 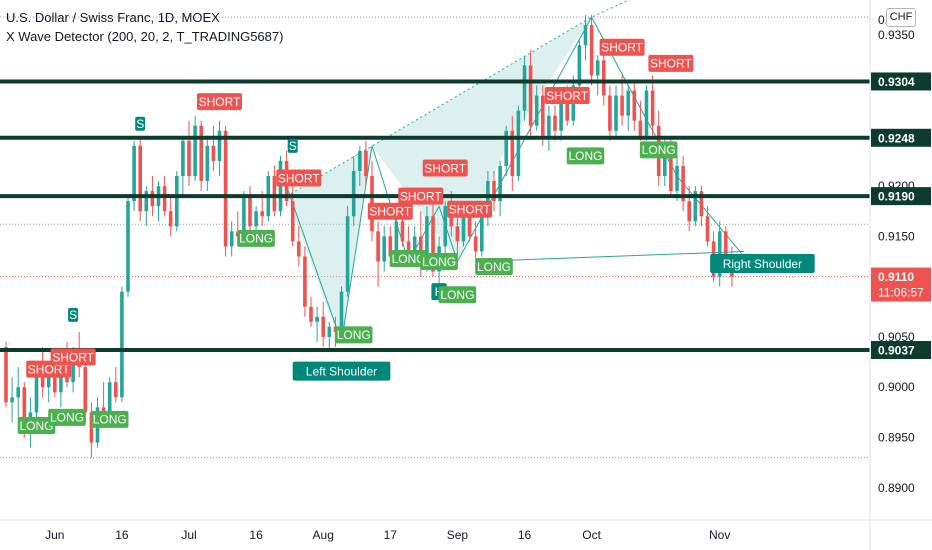 I want to click on x-tick-label: Jul, so click(x=188, y=535).